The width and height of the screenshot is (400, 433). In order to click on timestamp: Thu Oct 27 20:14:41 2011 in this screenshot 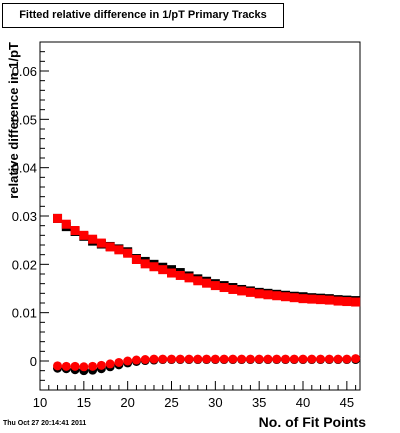, I will do `click(45, 423)`.